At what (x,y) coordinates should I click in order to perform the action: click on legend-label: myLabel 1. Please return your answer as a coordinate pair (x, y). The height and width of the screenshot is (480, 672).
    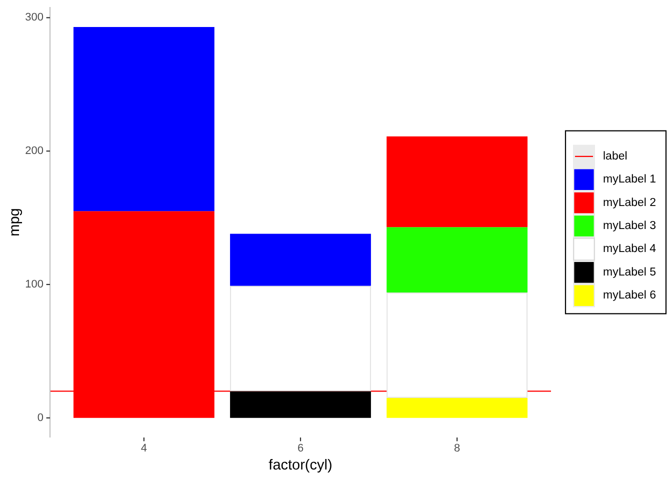
    Looking at the image, I should click on (629, 180).